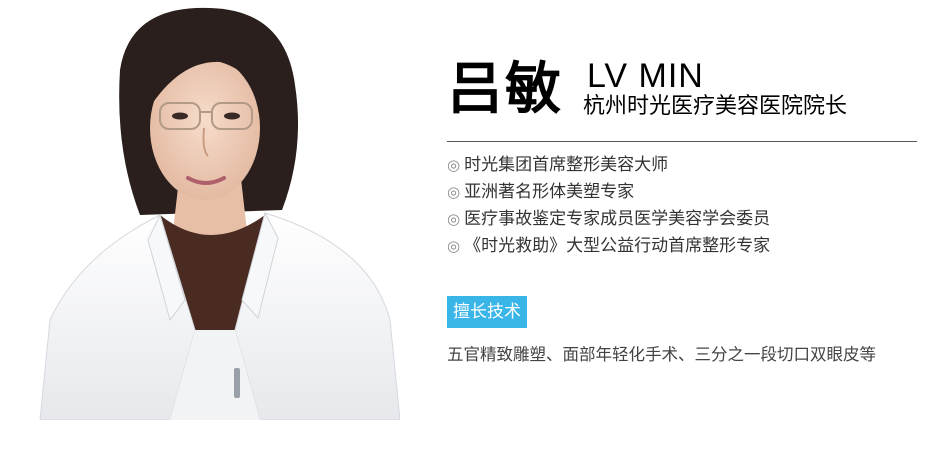  What do you see at coordinates (566, 165) in the screenshot?
I see `title-text: 时光集团首席整形美容大师` at bounding box center [566, 165].